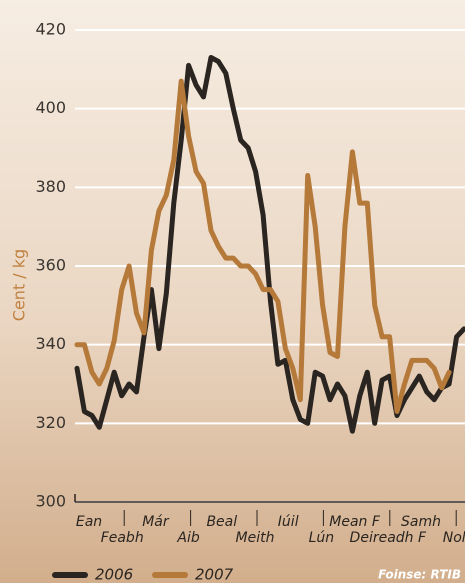  I want to click on x-tick-label: Beal, so click(221, 522).